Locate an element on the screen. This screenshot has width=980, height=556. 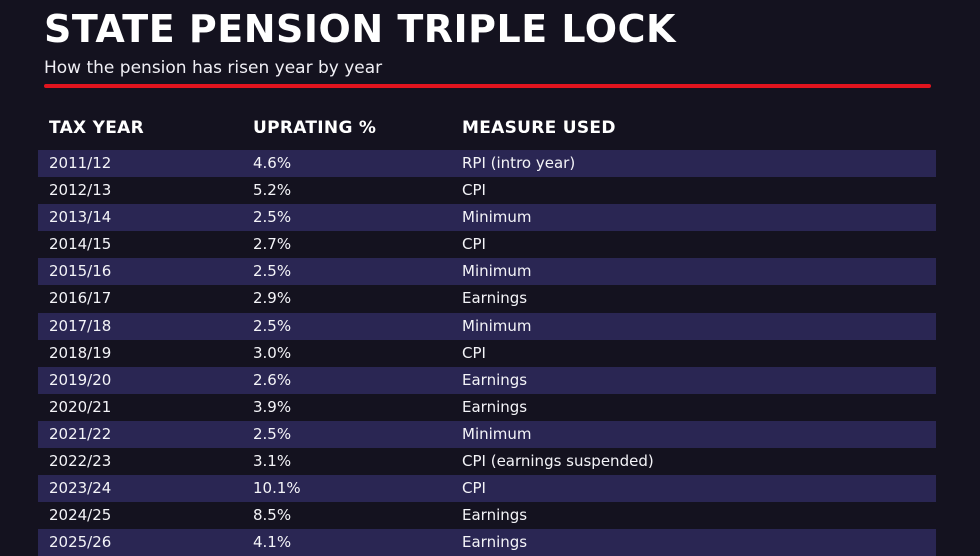
table-row: 2025/26 4.1% Earnings is located at coordinates (487, 542).